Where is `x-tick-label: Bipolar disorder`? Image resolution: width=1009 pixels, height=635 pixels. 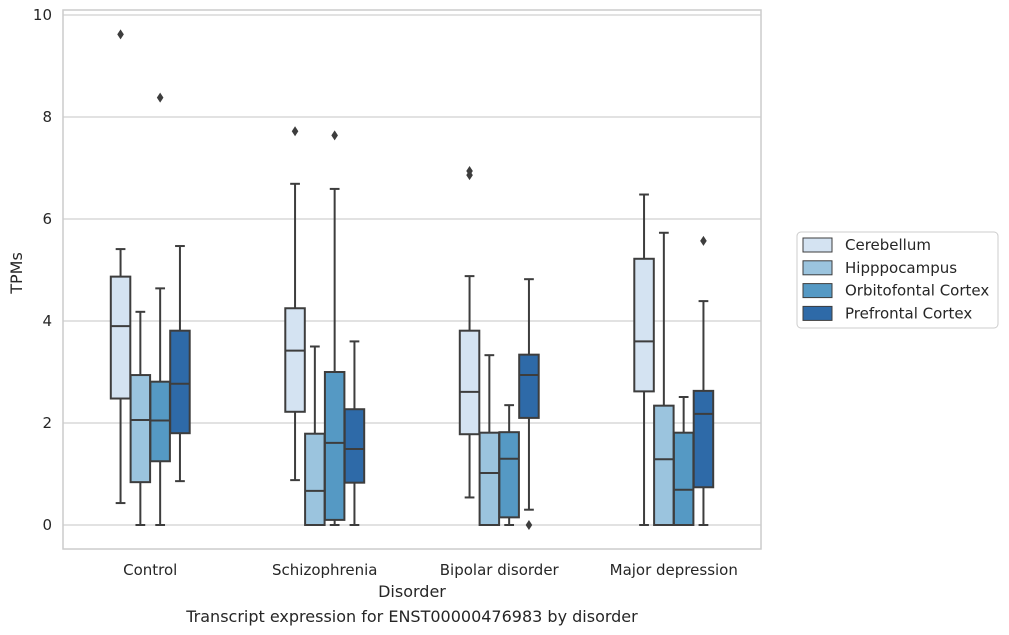 x-tick-label: Bipolar disorder is located at coordinates (500, 570).